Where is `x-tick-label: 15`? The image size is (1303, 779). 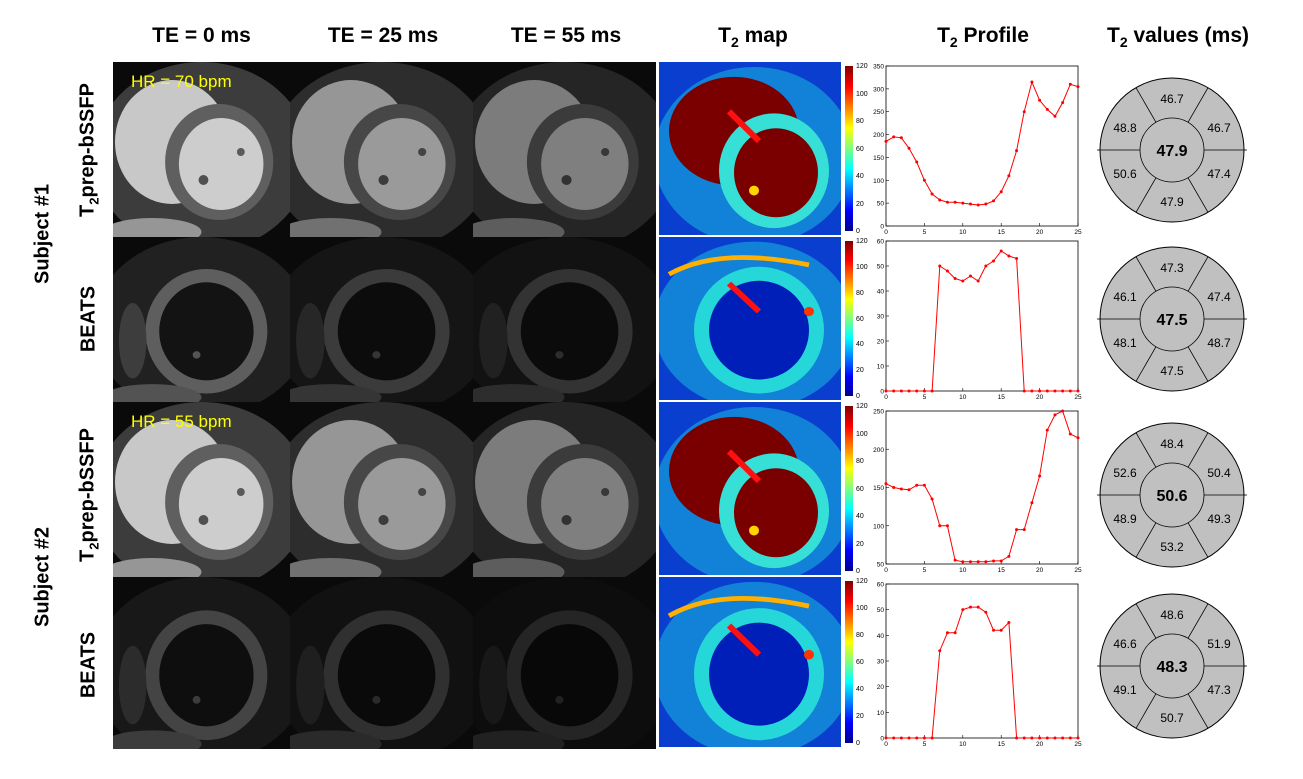 x-tick-label: 15 is located at coordinates (1002, 570).